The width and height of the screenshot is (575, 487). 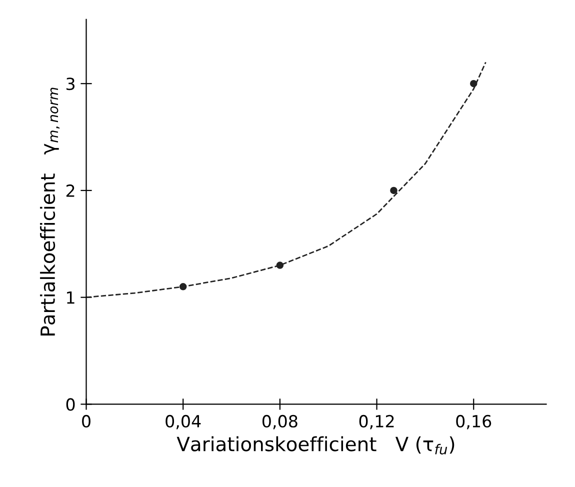 I want to click on x-axis-title: Variationskoefficient V (τ$_{fu}$), so click(x=315, y=445).